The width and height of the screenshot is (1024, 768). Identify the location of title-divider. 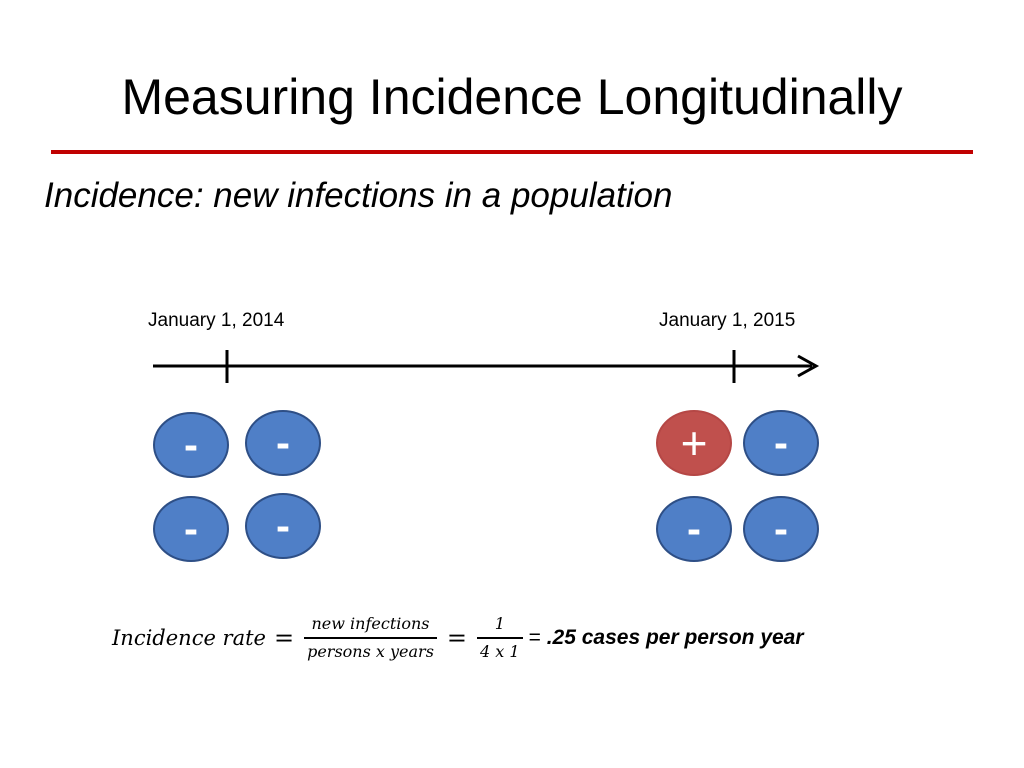
(512, 152).